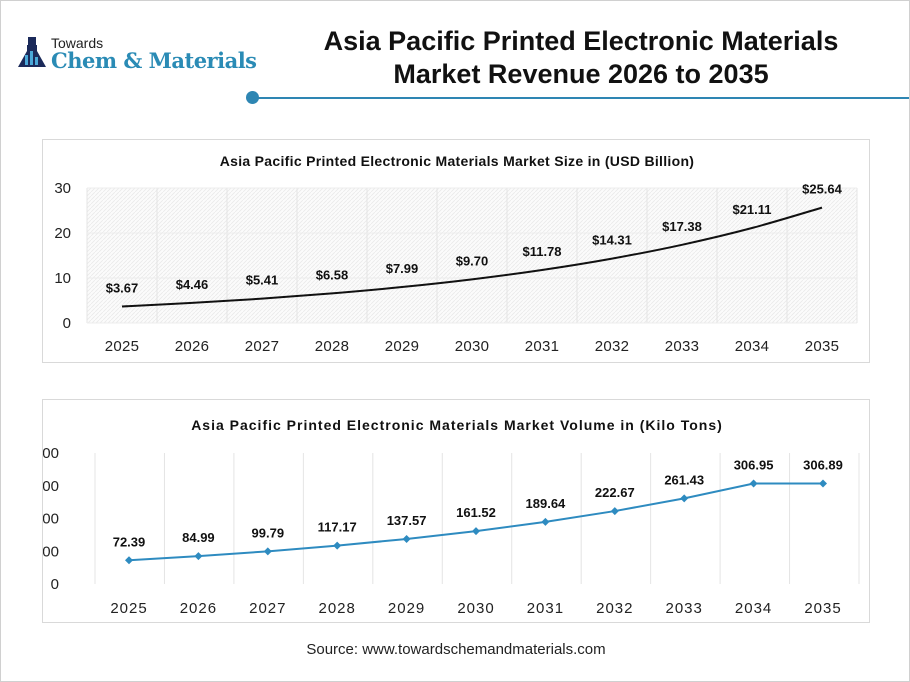  I want to click on data-label: 306.95, so click(754, 464).